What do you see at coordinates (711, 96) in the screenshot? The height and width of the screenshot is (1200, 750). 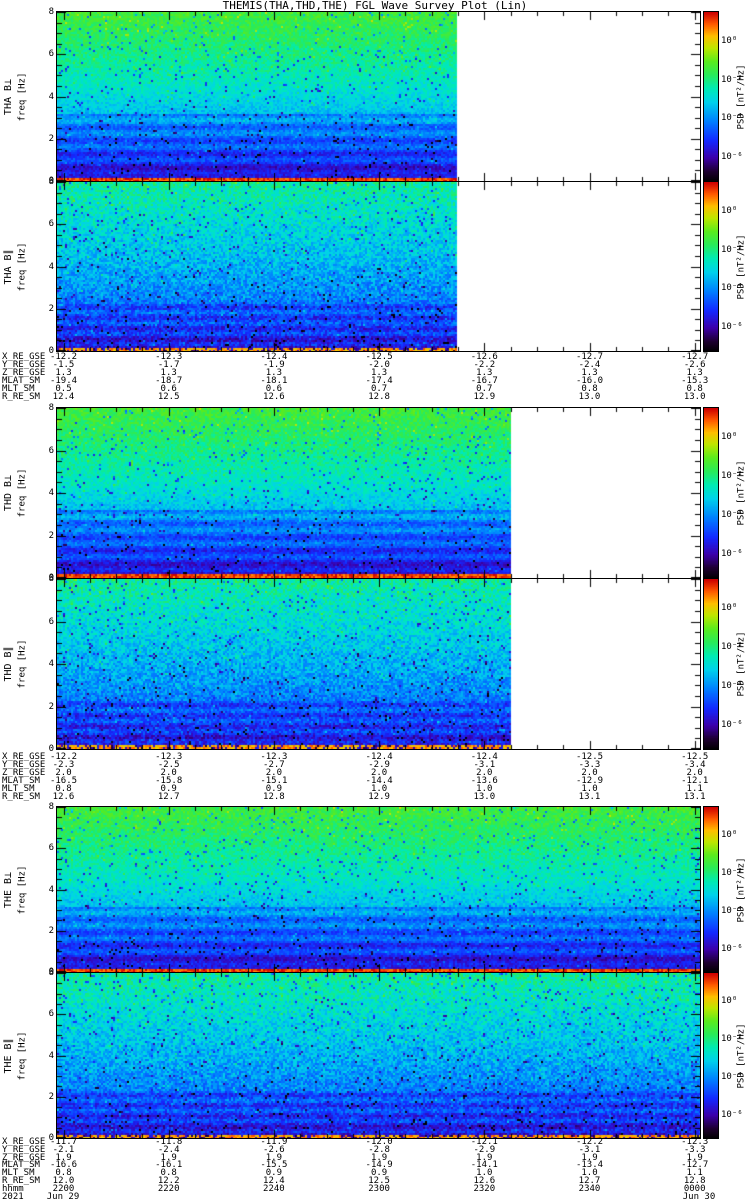 I see `colorbar-tha-bperp` at bounding box center [711, 96].